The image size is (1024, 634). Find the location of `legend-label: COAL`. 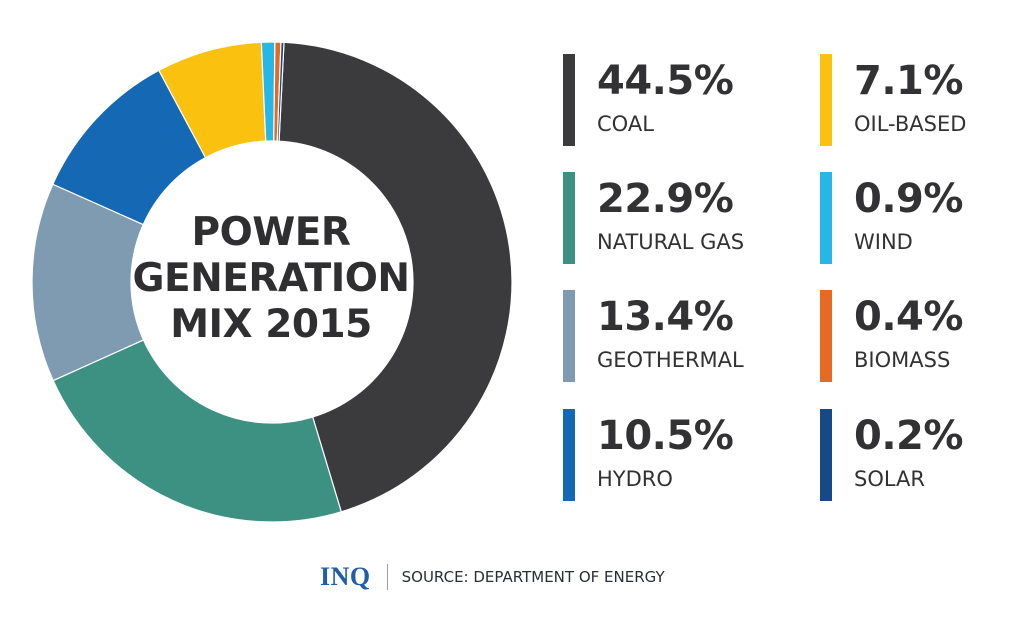

legend-label: COAL is located at coordinates (625, 124).